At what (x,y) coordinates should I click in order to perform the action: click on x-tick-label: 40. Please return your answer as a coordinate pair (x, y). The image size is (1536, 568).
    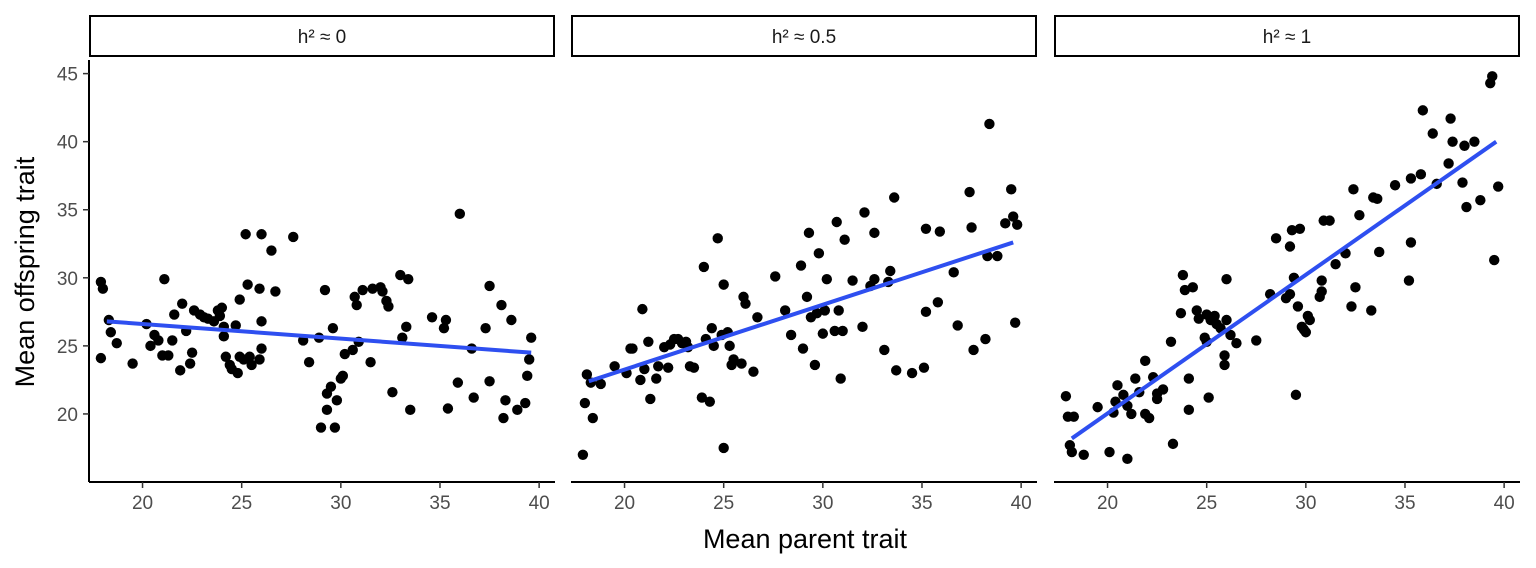
    Looking at the image, I should click on (539, 503).